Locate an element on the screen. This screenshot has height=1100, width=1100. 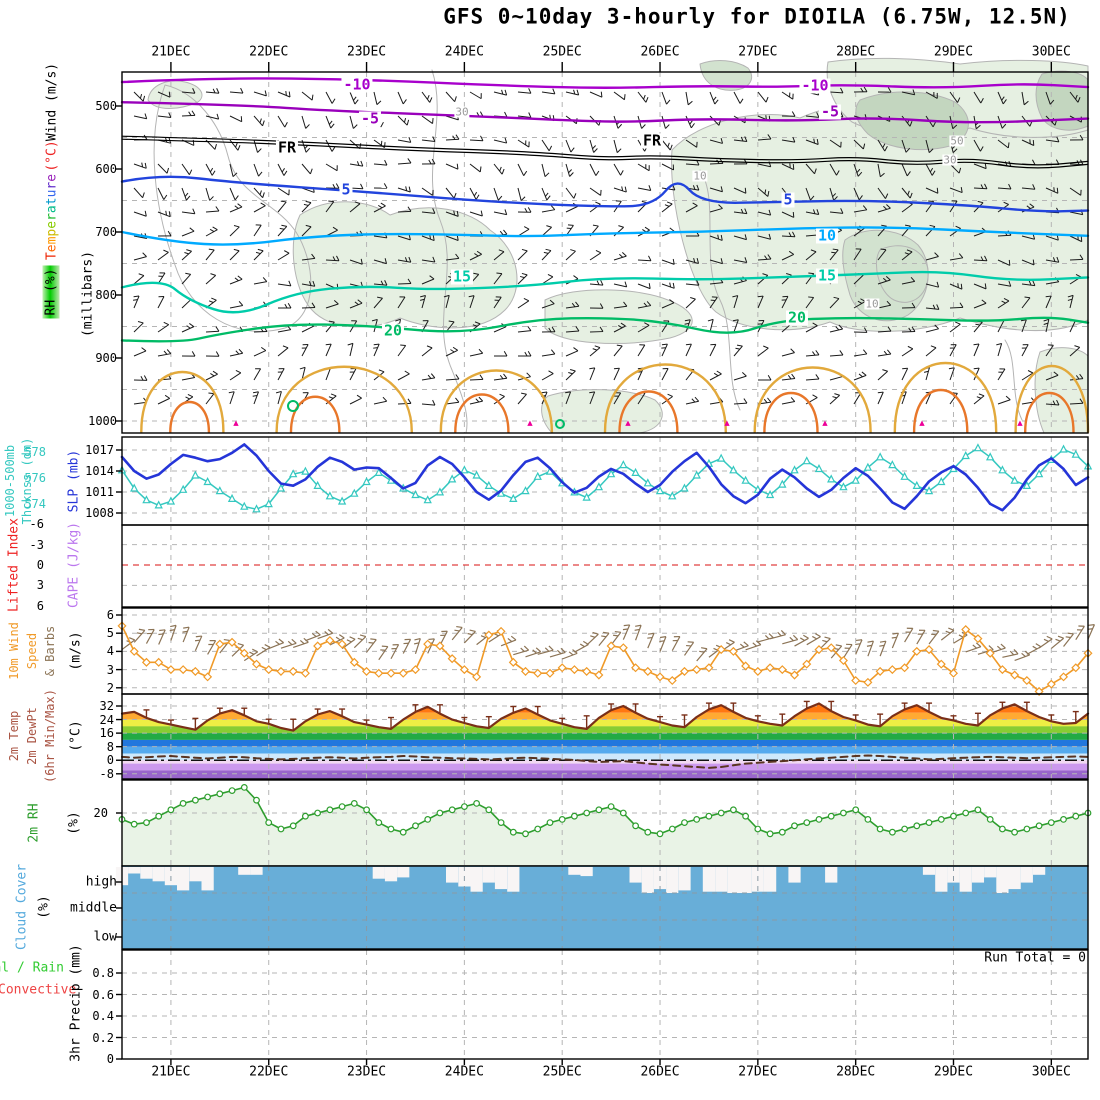
axis-label-cape: CAPE (J/kg) is located at coordinates (74, 565).